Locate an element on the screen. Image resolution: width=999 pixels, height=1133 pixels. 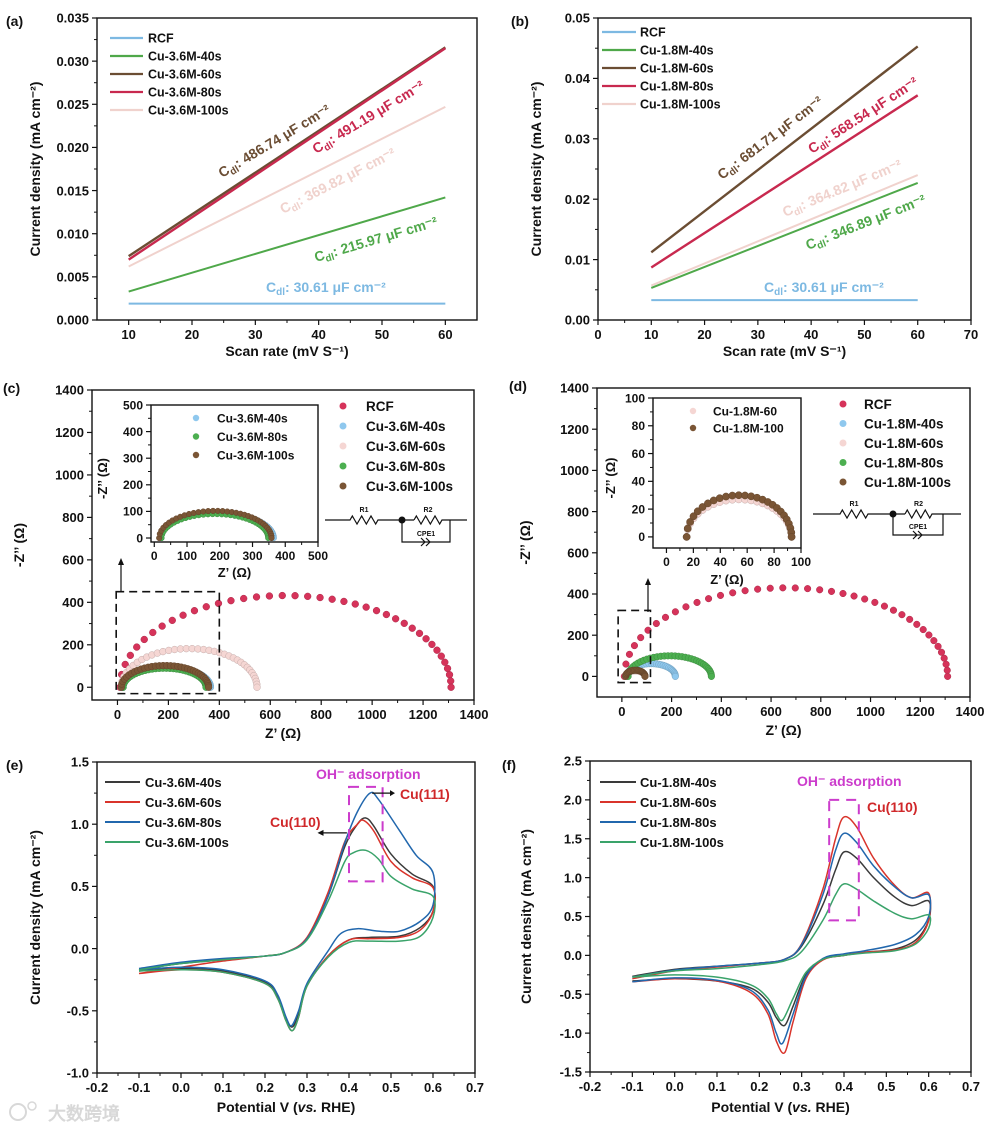
cpe-branch is located at coordinates (918, 525).